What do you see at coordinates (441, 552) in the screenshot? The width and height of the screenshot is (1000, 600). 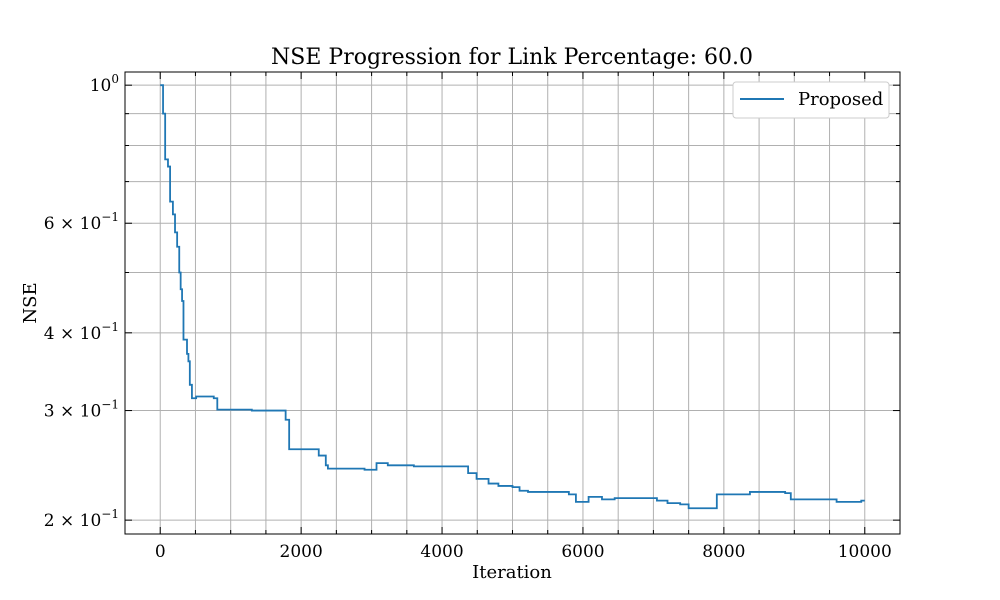 I see `x-tick-label: 4000` at bounding box center [441, 552].